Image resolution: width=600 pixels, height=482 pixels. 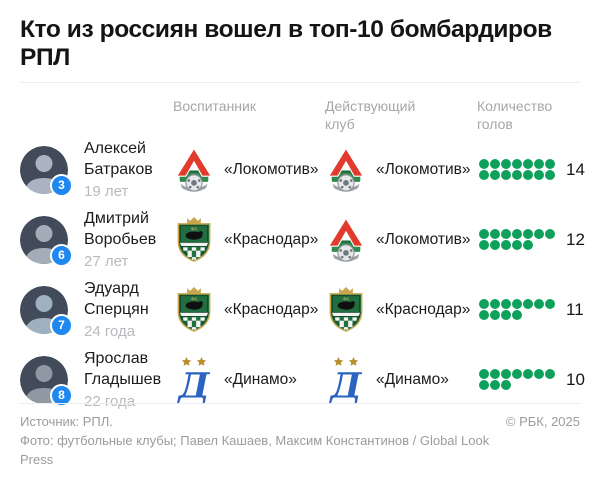 I want to click on table-cell-current-club: «Краснодар», so click(x=401, y=310).